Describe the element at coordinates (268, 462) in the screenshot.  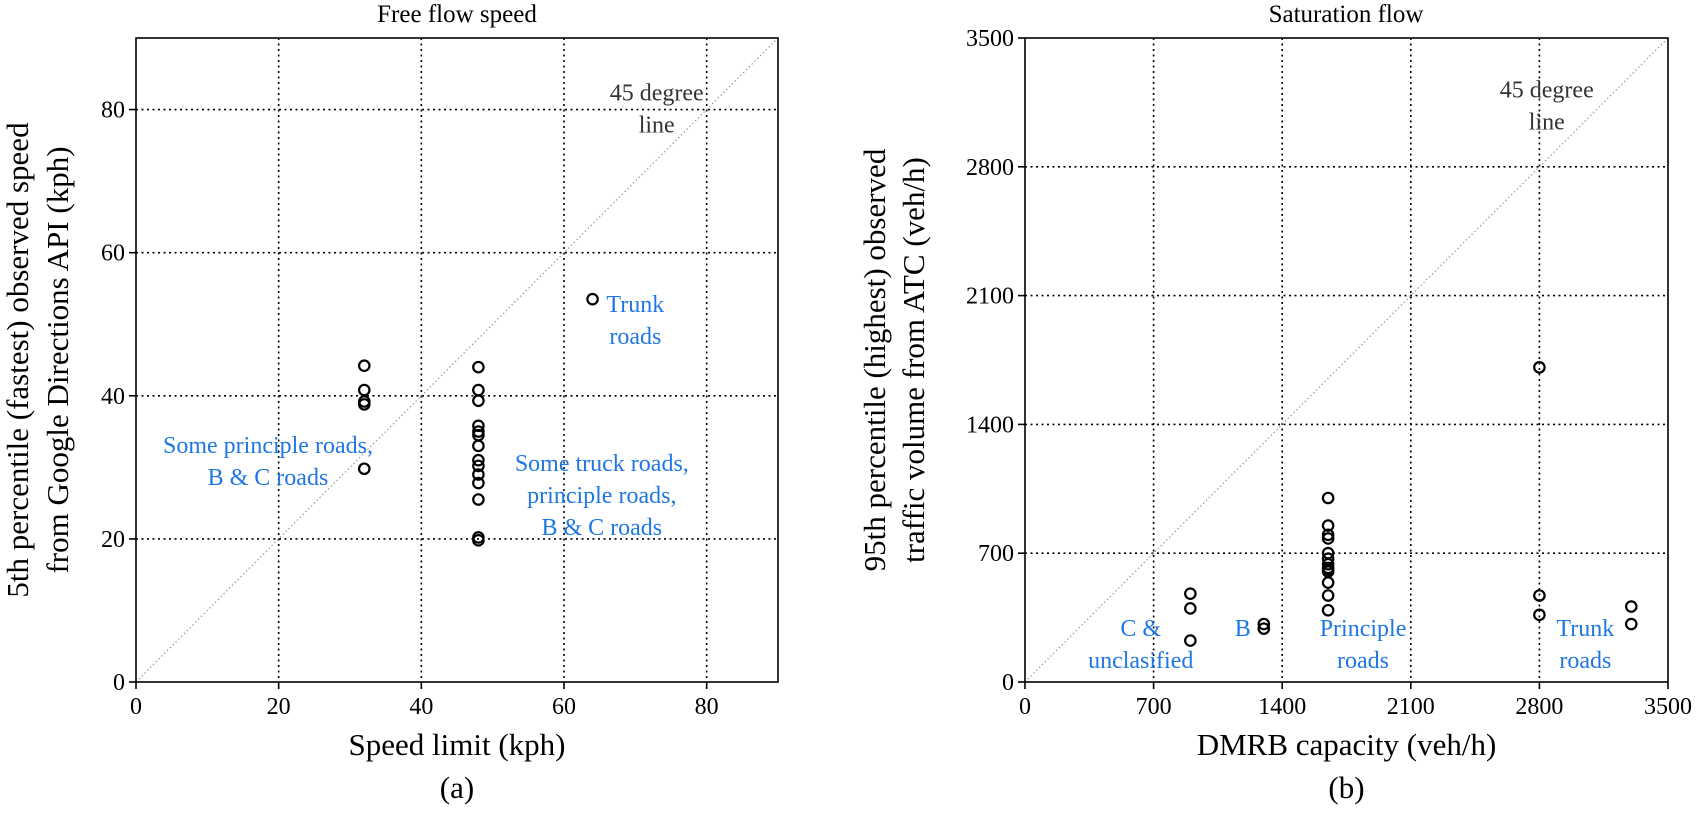
I see `annotation: Some principle roads, B & C roads` at that location.